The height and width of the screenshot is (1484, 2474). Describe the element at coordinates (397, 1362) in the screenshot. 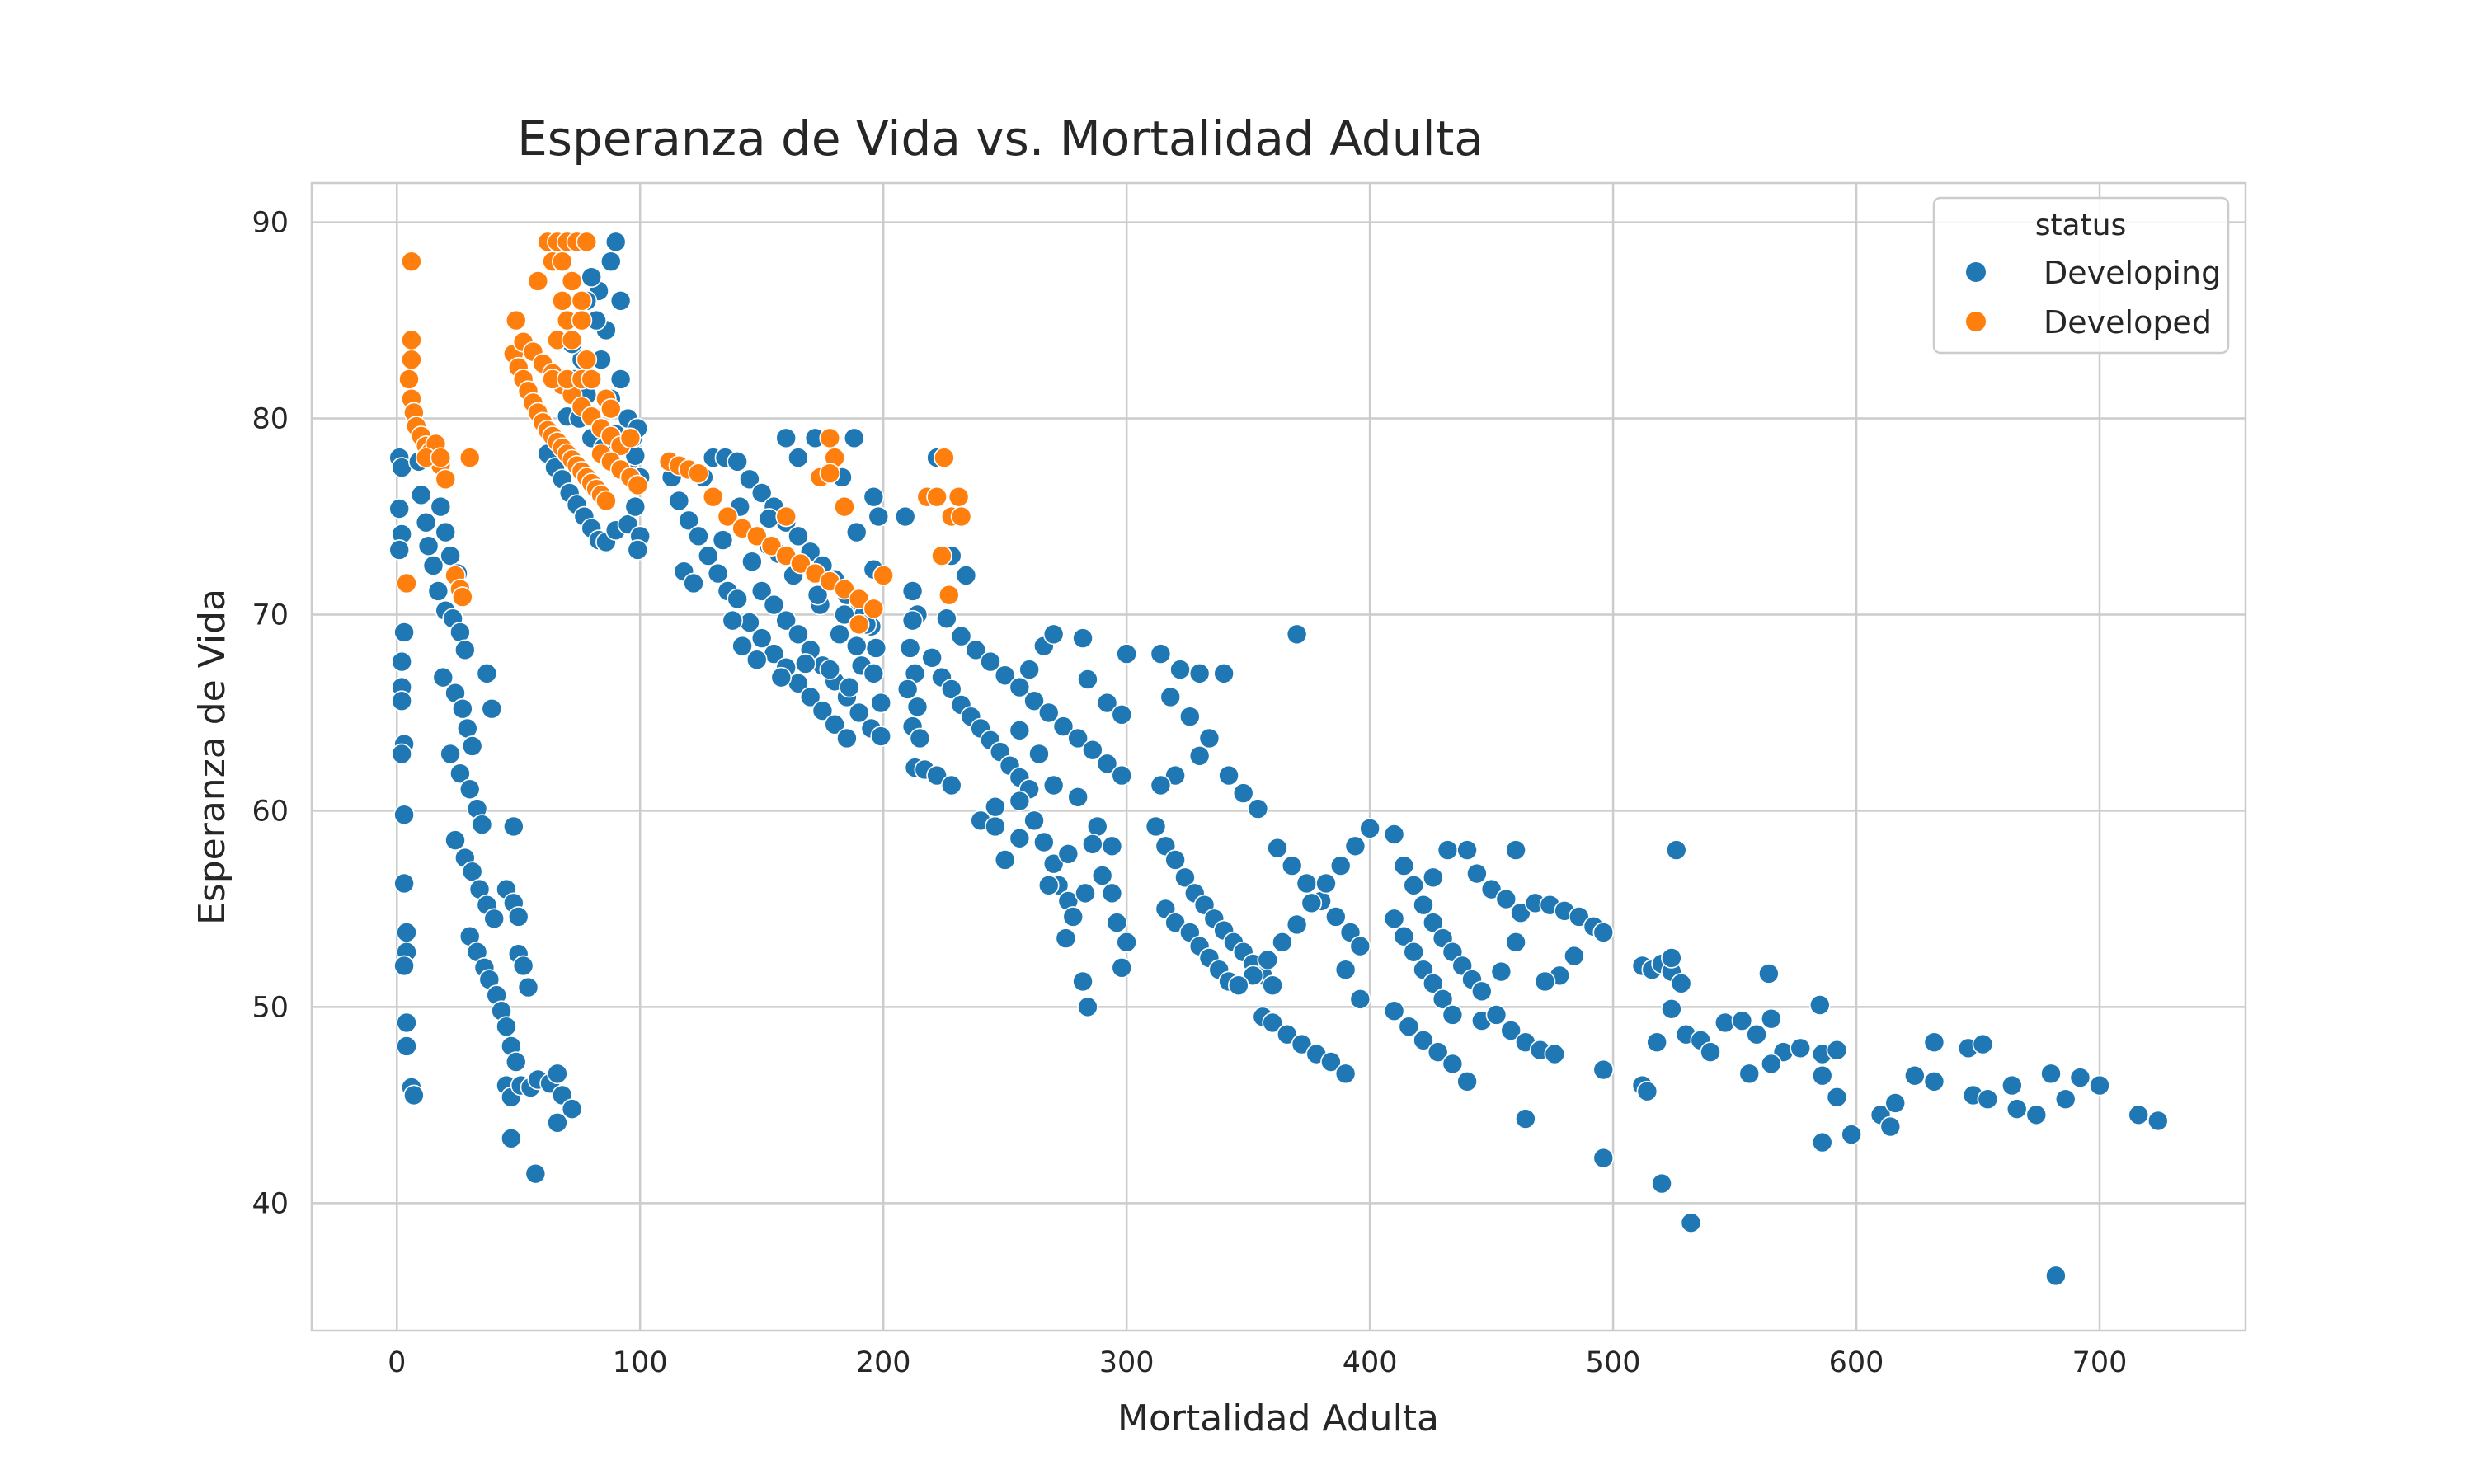

I see `x-tick-label: 0` at that location.